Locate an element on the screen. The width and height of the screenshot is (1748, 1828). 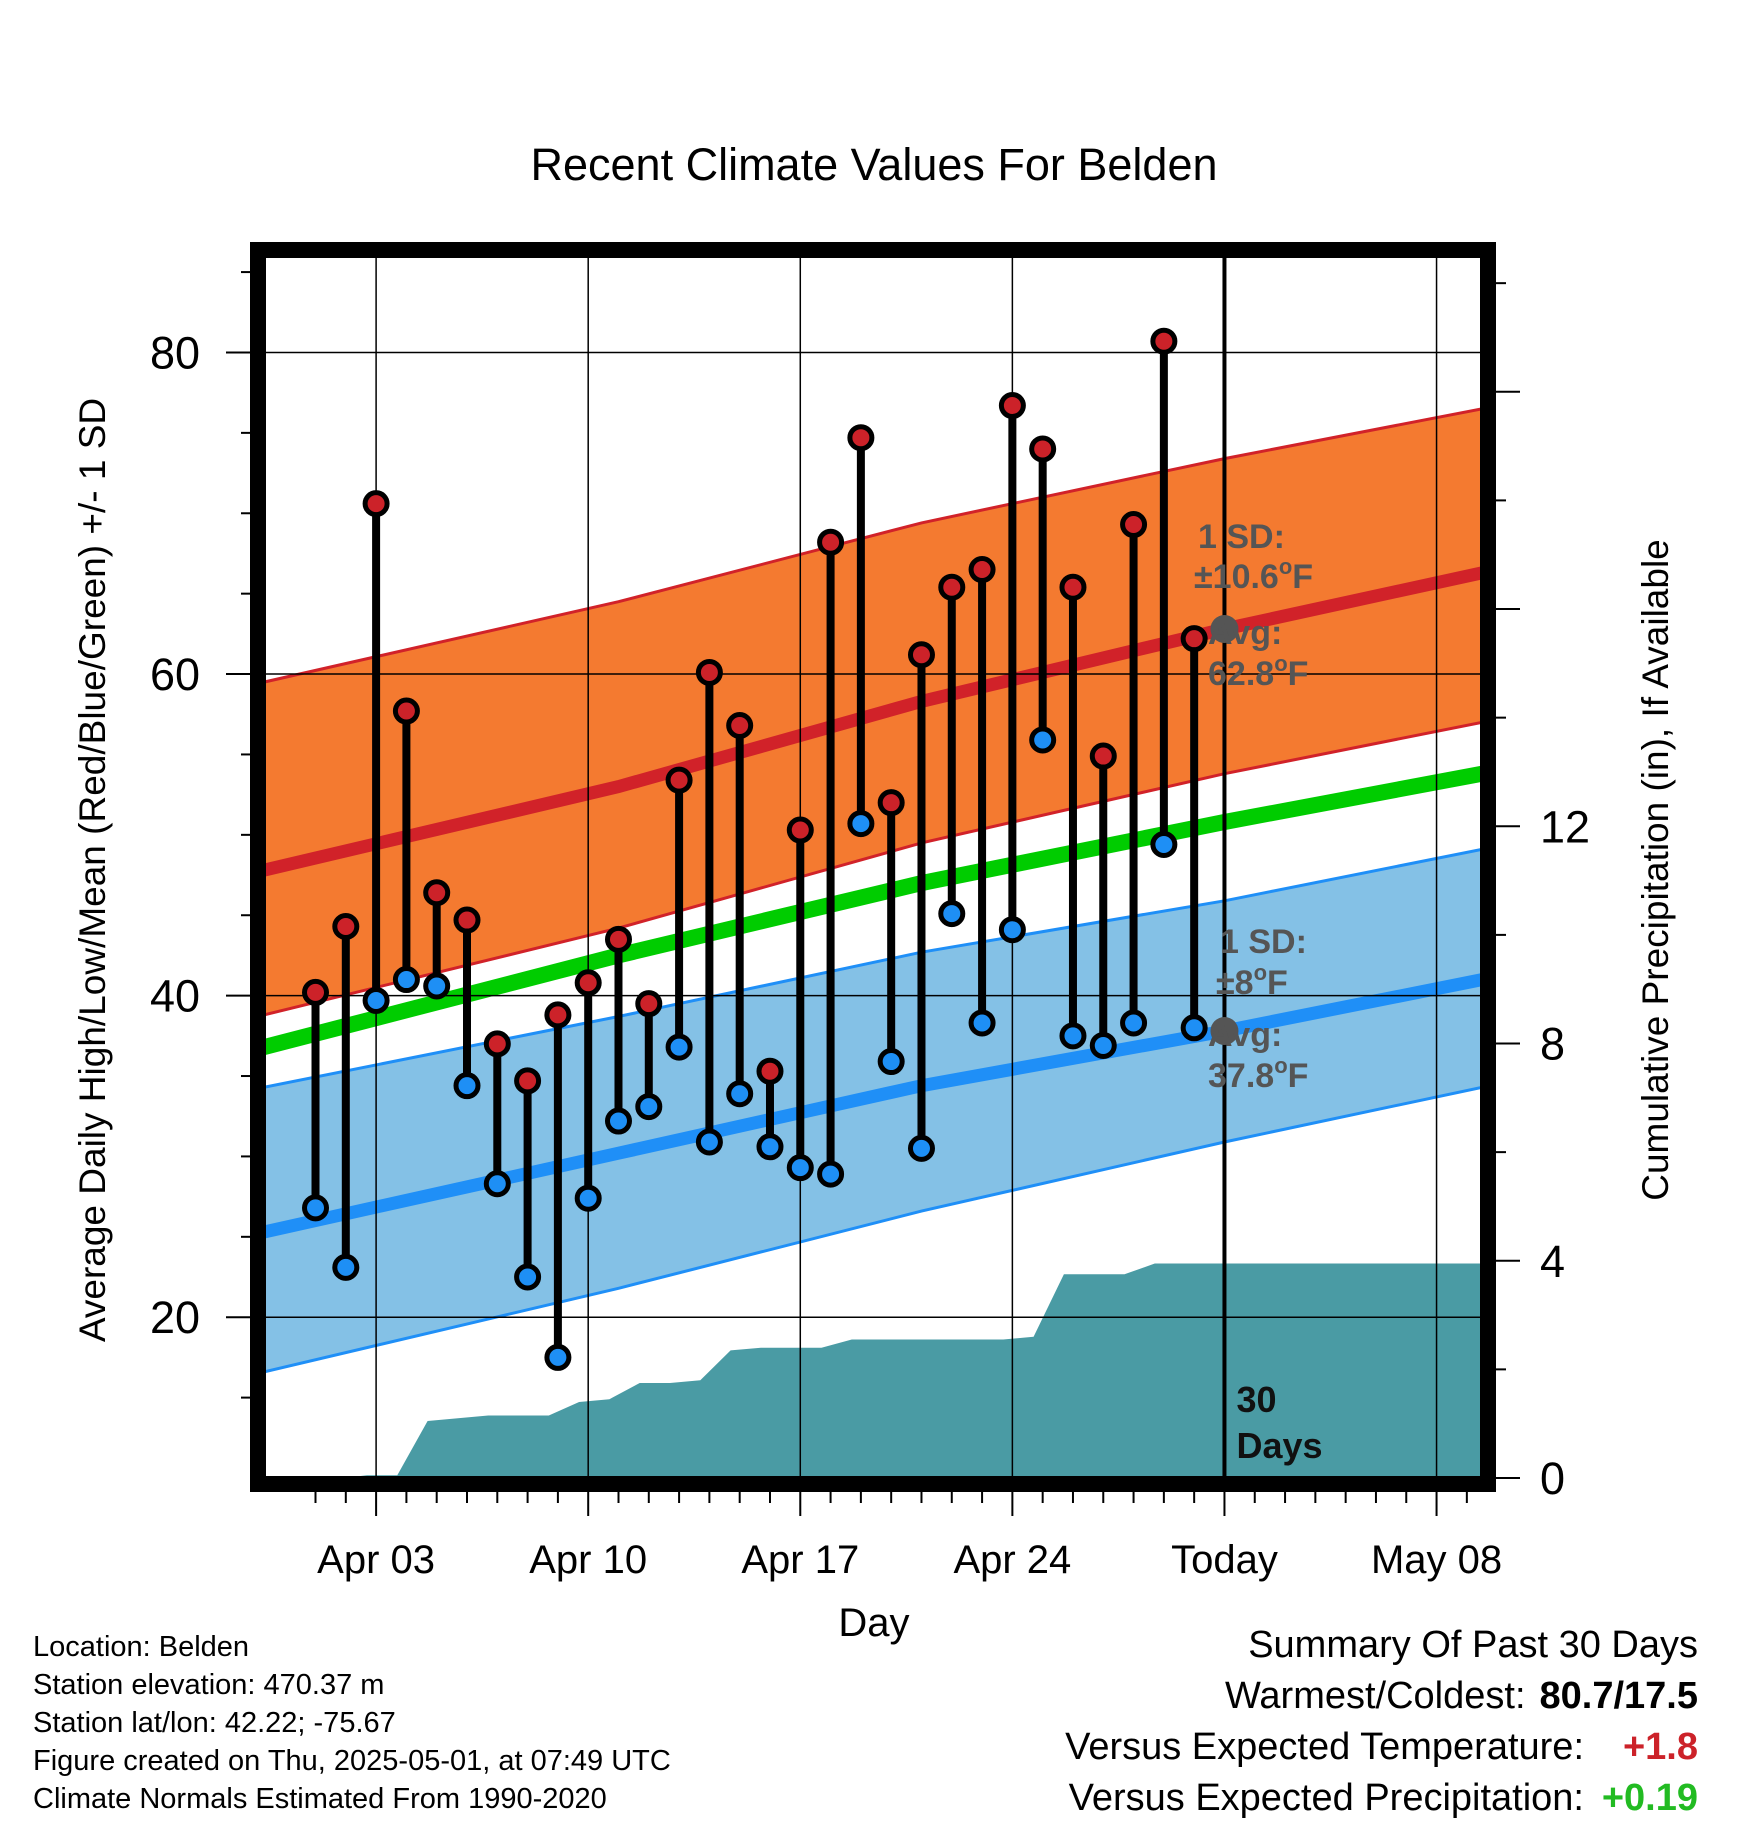
y-tick-label-left: 80 is located at coordinates (175, 352).